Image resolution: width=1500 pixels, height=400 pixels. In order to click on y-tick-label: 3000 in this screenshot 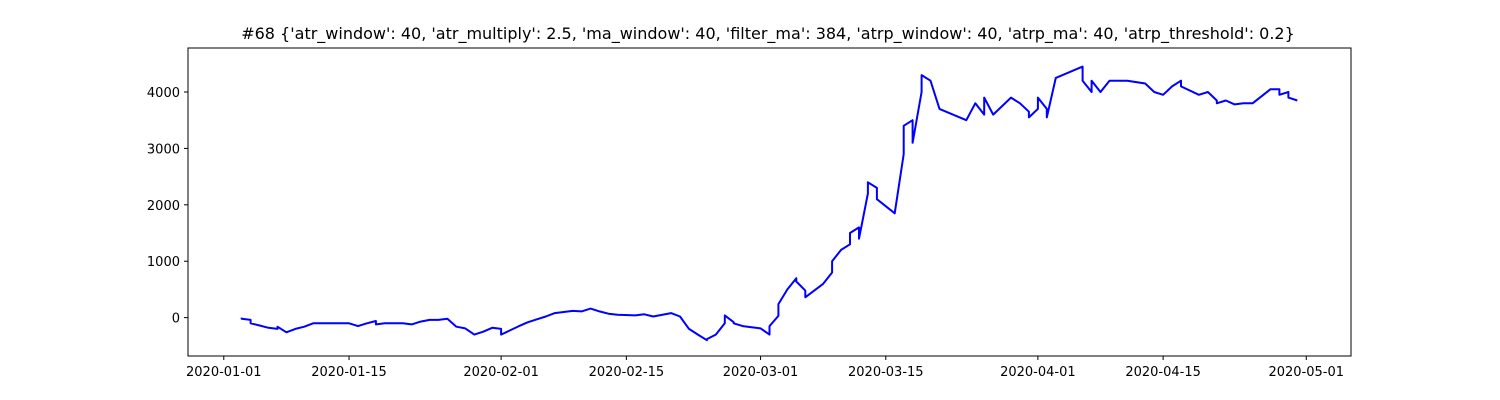, I will do `click(163, 149)`.